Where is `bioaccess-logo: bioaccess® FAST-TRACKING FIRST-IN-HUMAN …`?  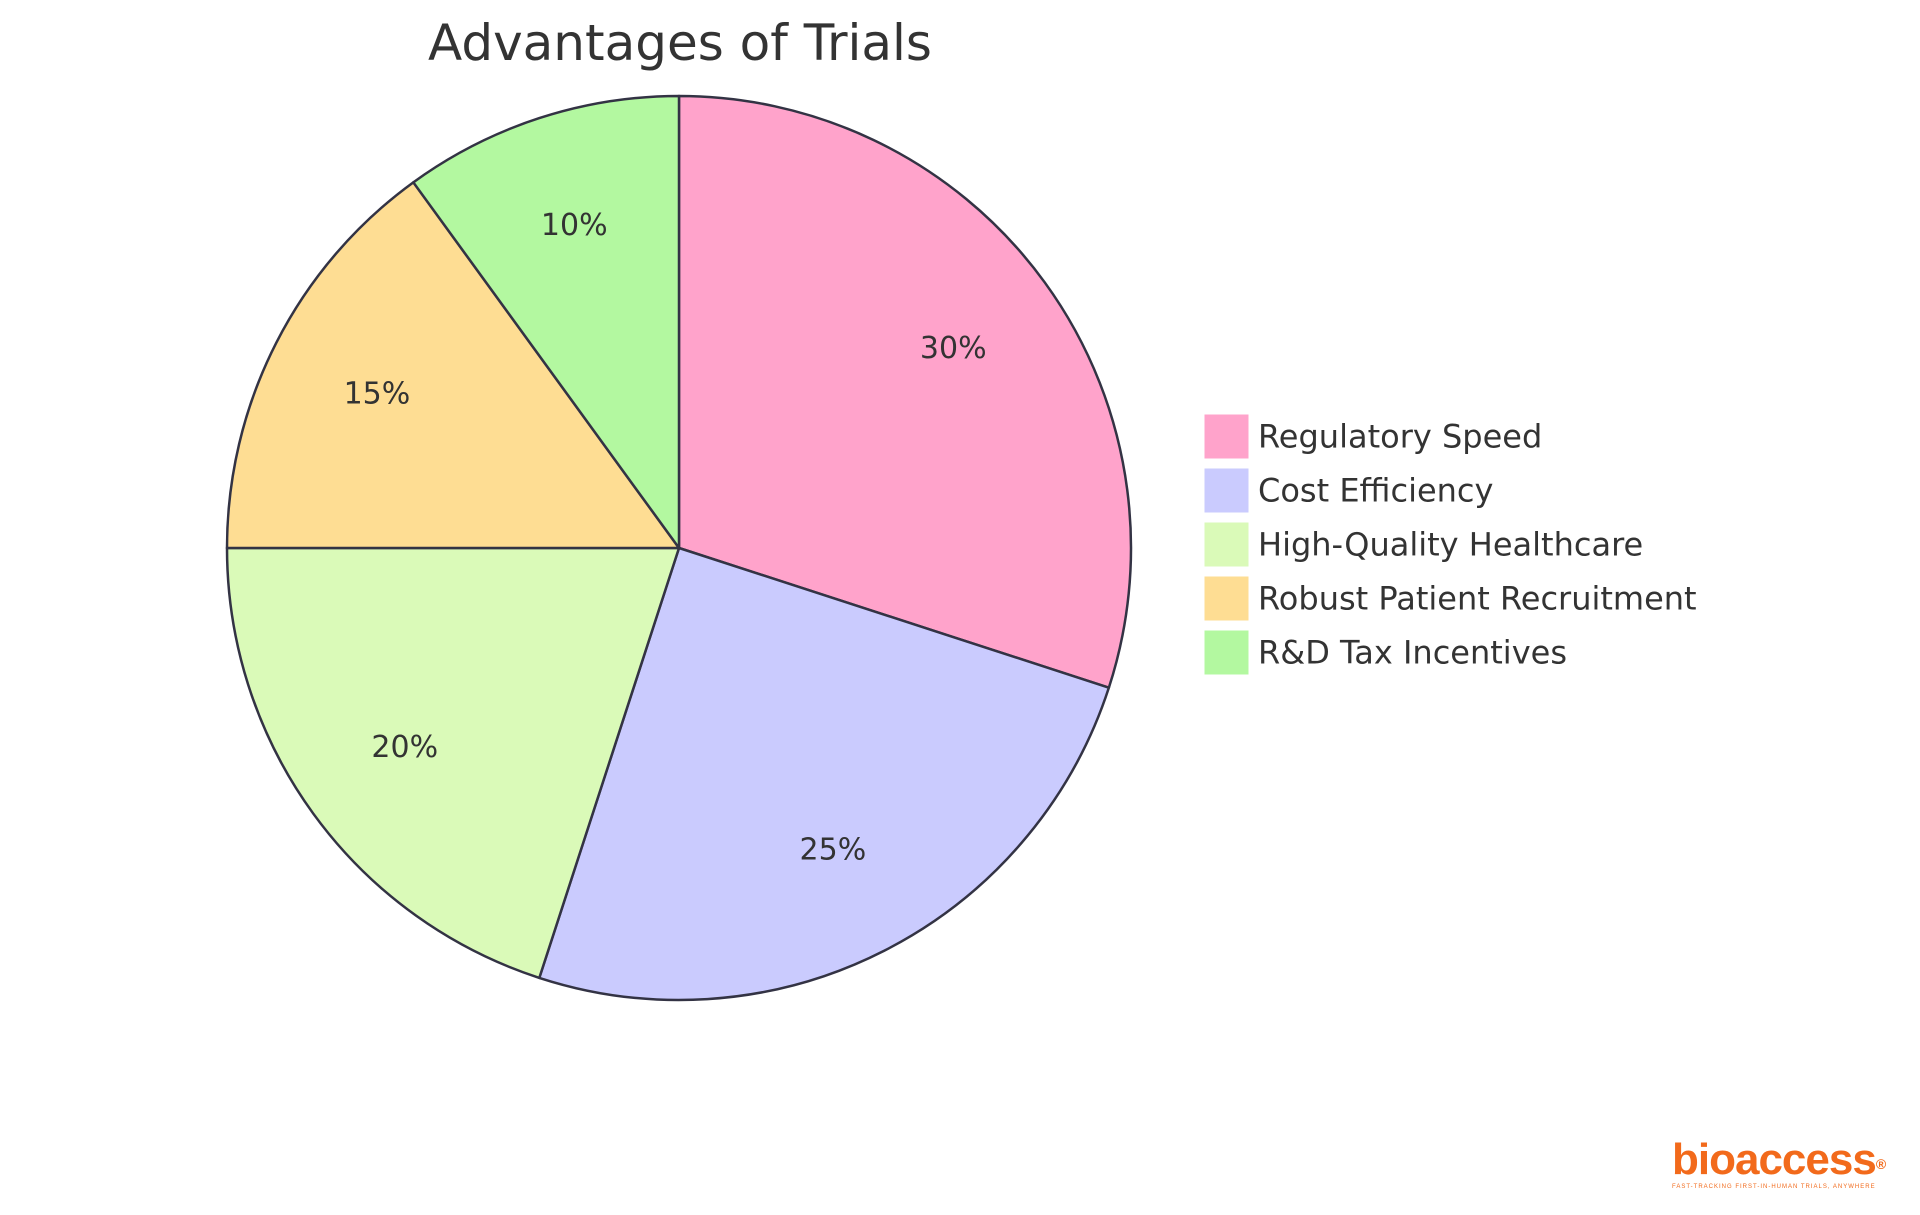 bioaccess-logo: bioaccess® FAST-TRACKING FIRST-IN-HUMAN … is located at coordinates (1782, 1168).